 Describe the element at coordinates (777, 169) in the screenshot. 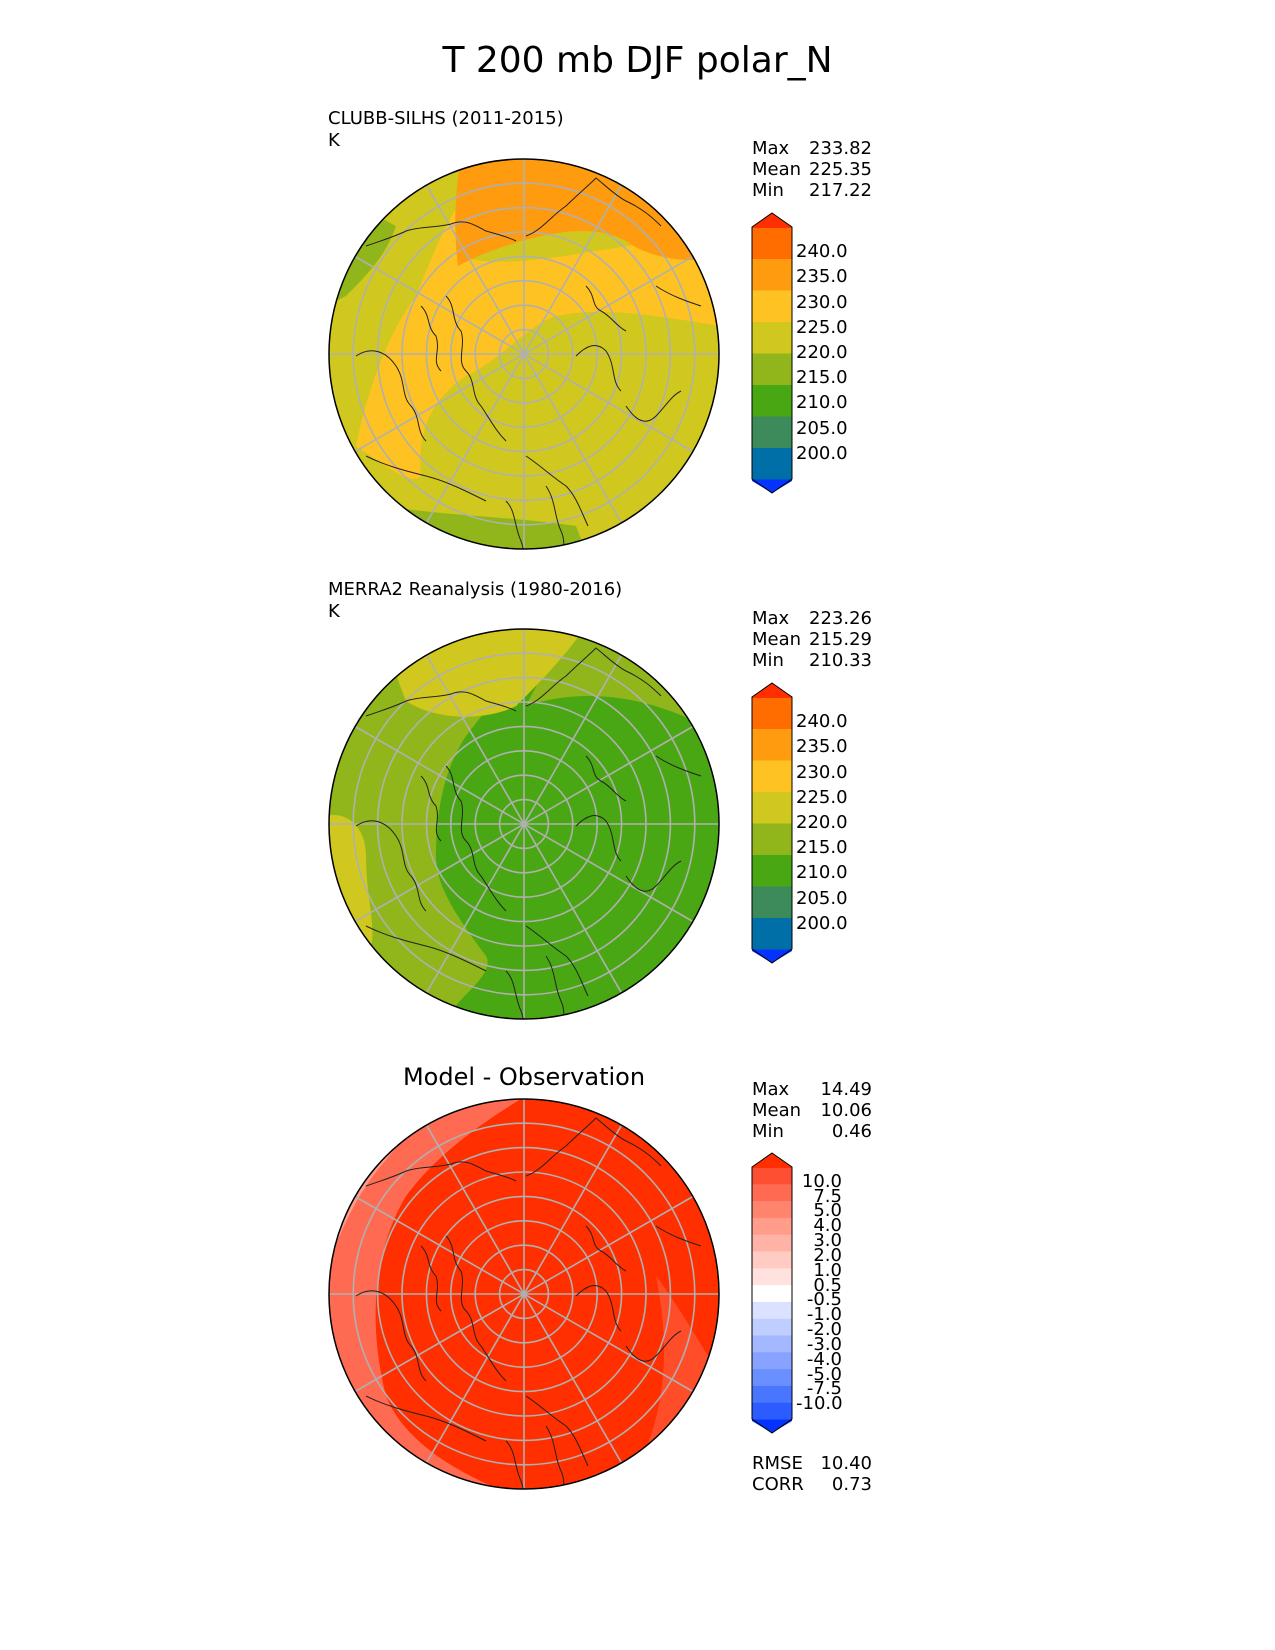

I see `test-mean-label: Mean` at that location.